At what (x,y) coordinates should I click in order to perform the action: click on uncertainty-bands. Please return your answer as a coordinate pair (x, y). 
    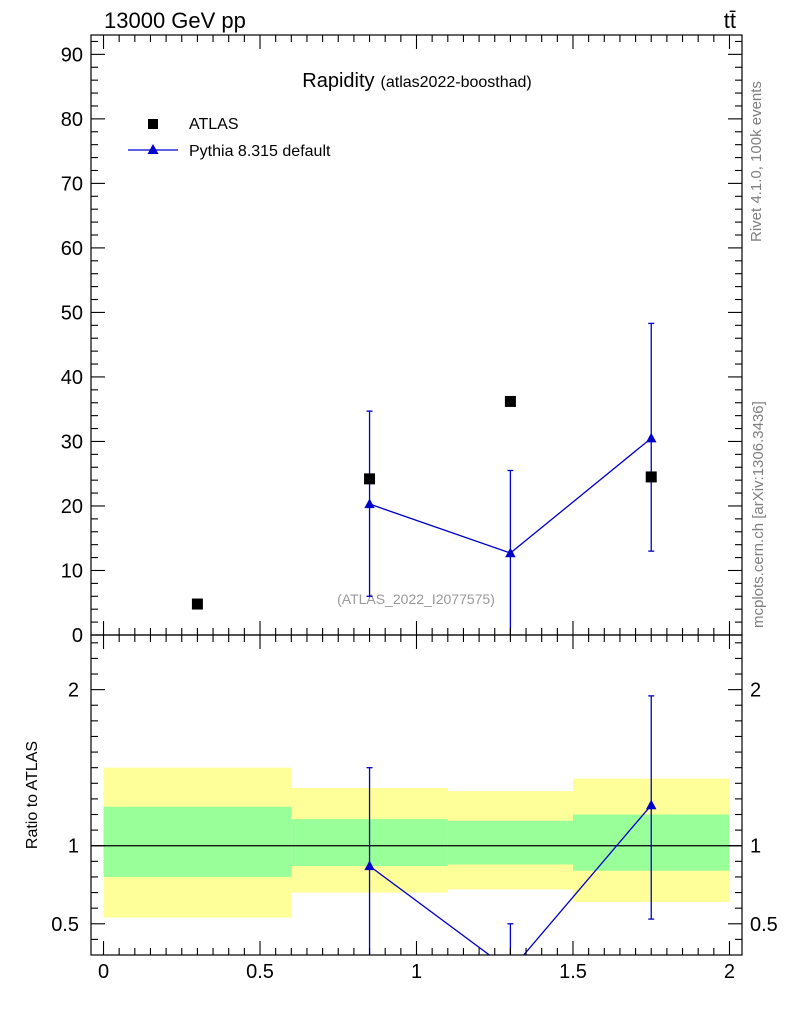
    Looking at the image, I should click on (416, 842).